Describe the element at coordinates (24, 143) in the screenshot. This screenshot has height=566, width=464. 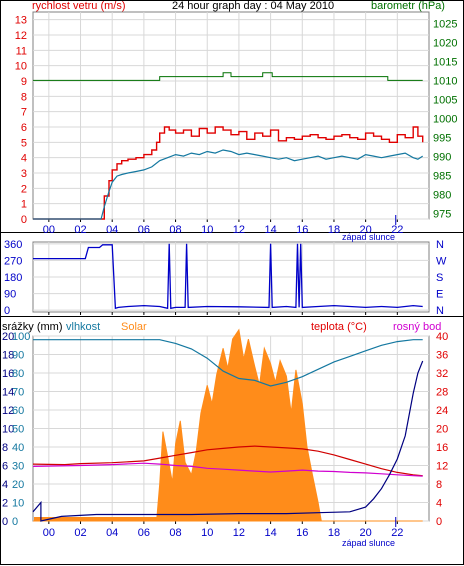
I see `wind-ytick-label: 5` at that location.